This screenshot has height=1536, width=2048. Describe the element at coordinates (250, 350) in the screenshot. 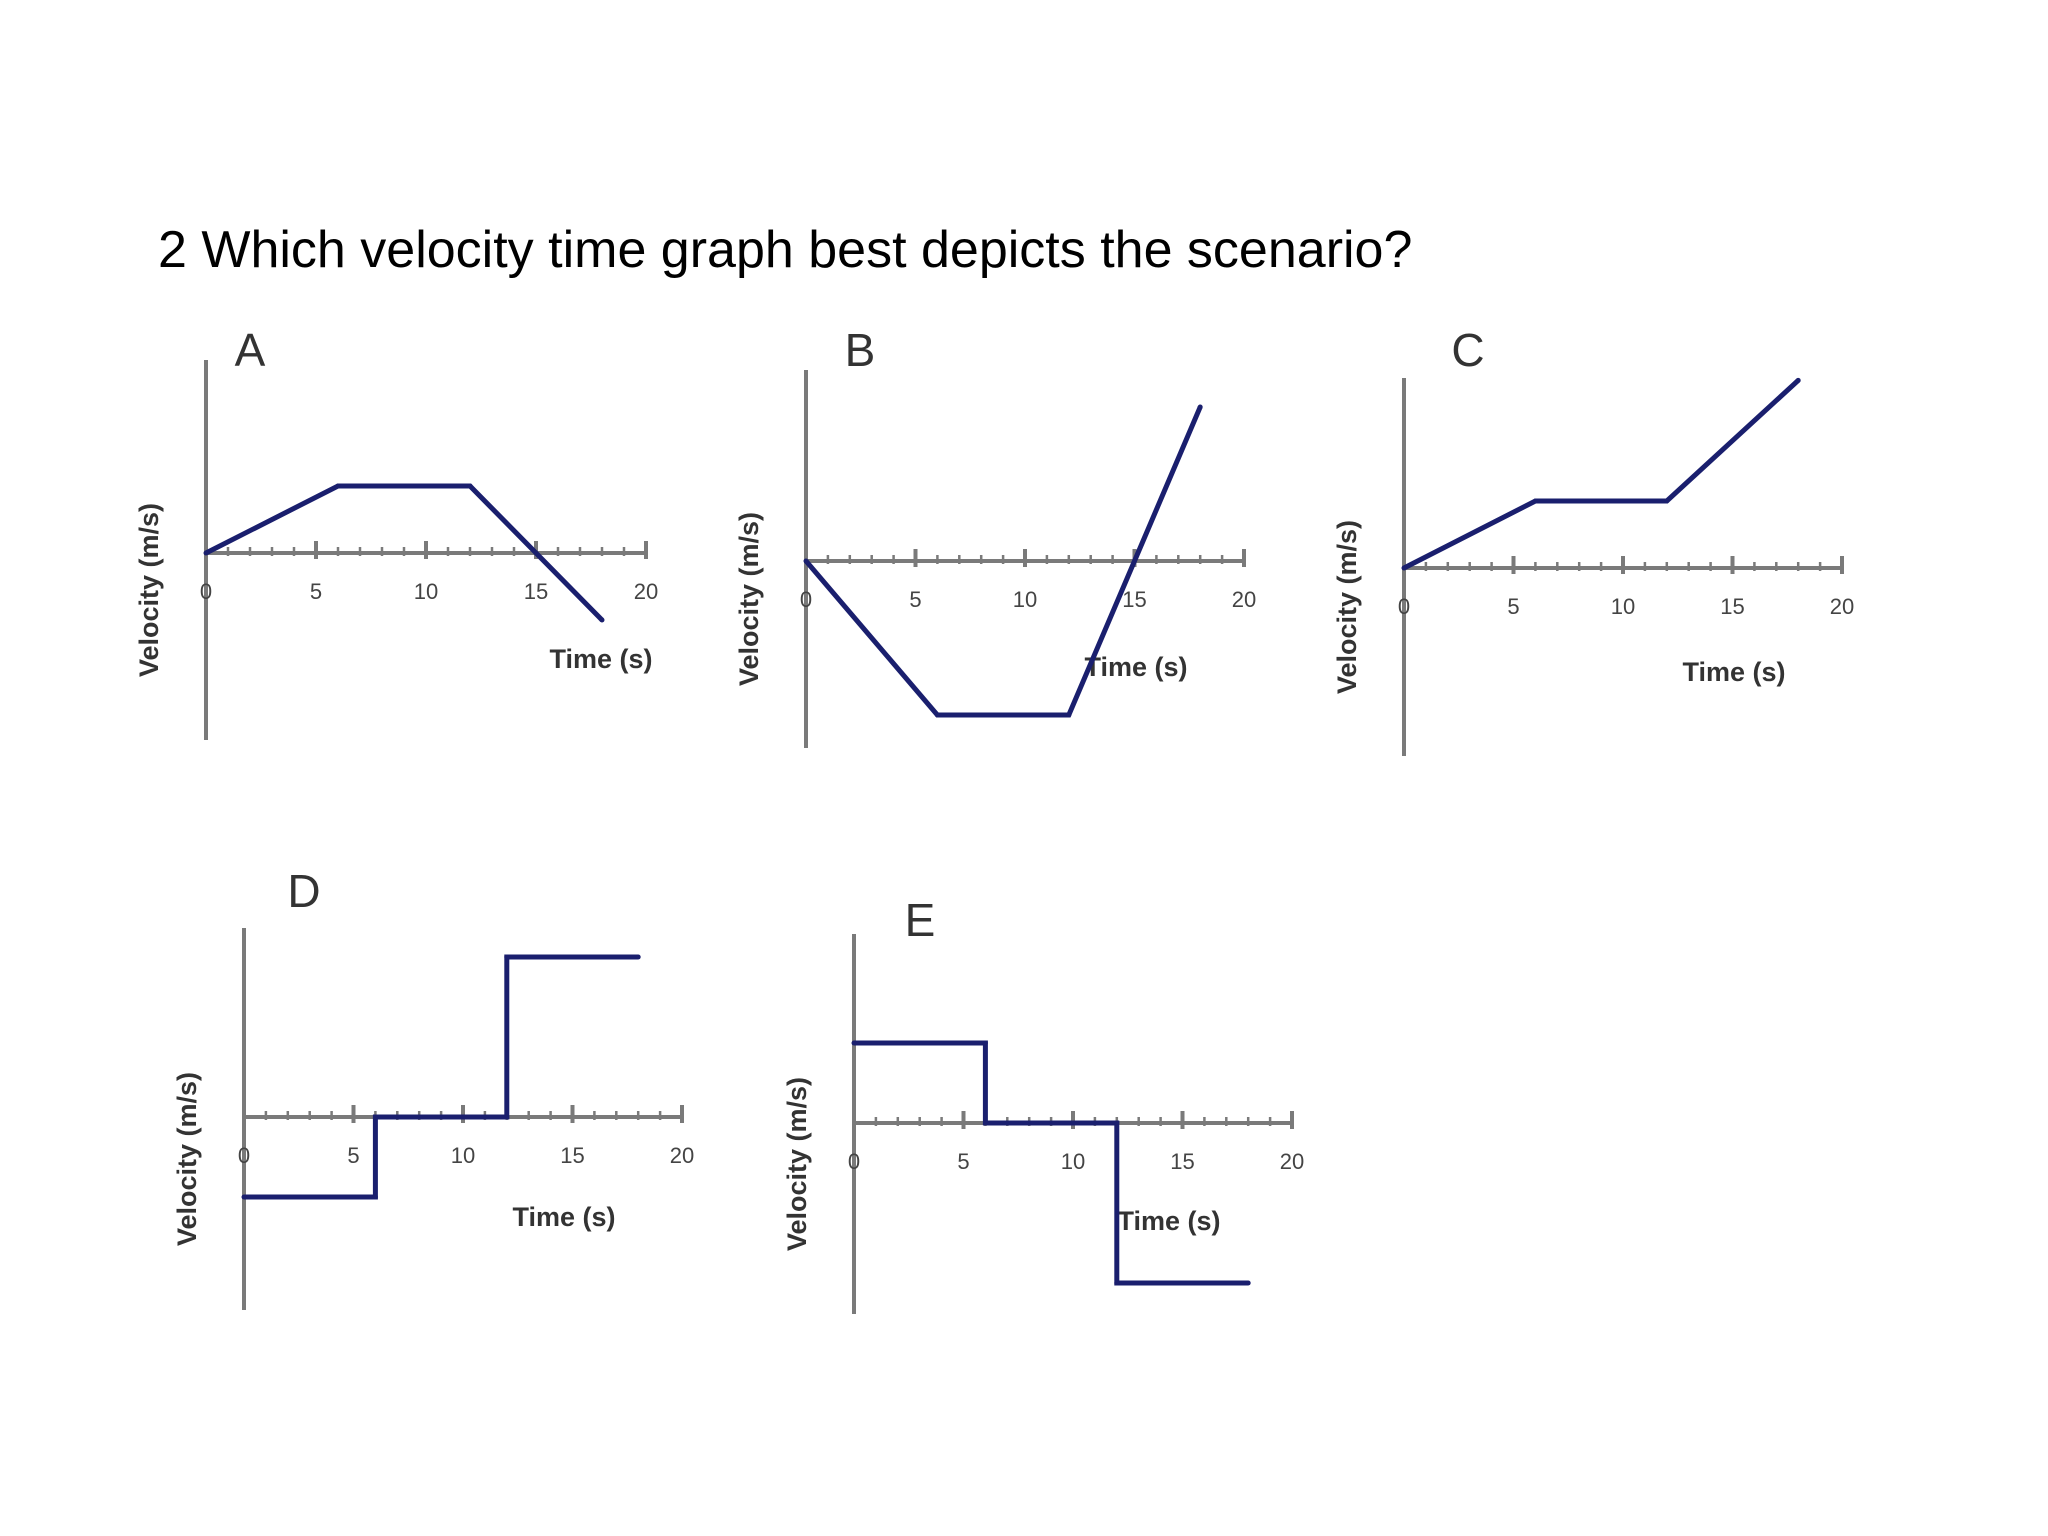

I see `chart-letter: A` at that location.